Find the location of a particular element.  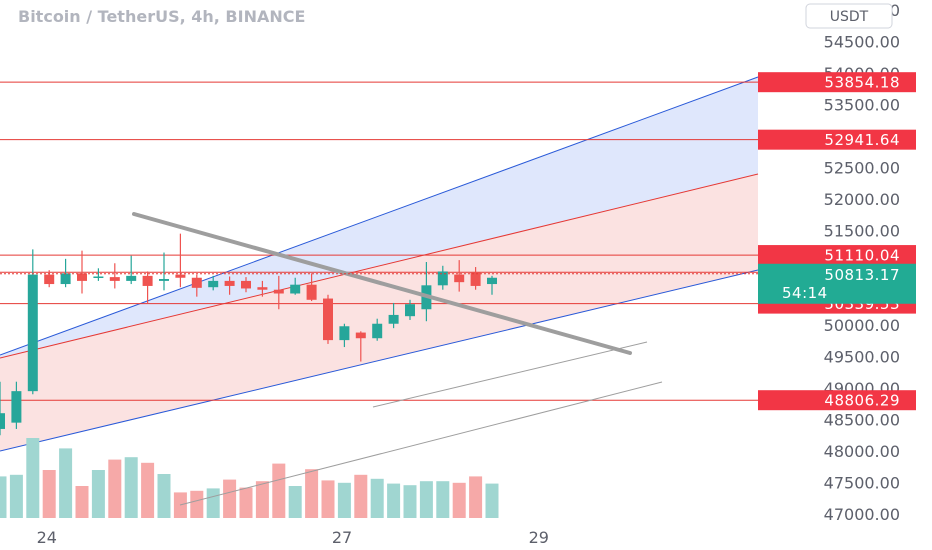

price-level-tag-label: 48806.29 is located at coordinates (862, 401).